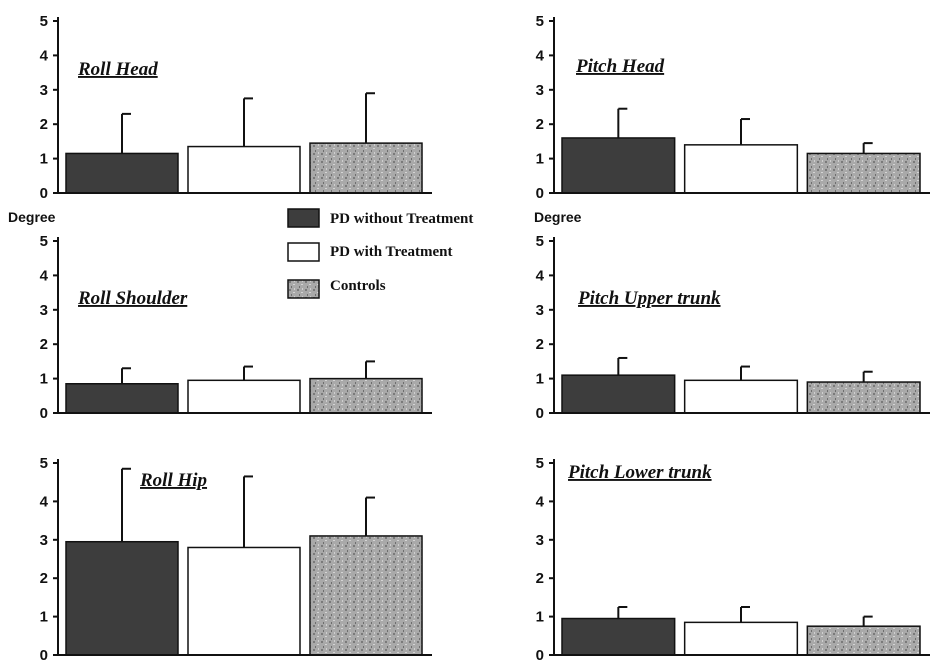 This screenshot has width=937, height=660. I want to click on legend-label: Controls, so click(358, 286).